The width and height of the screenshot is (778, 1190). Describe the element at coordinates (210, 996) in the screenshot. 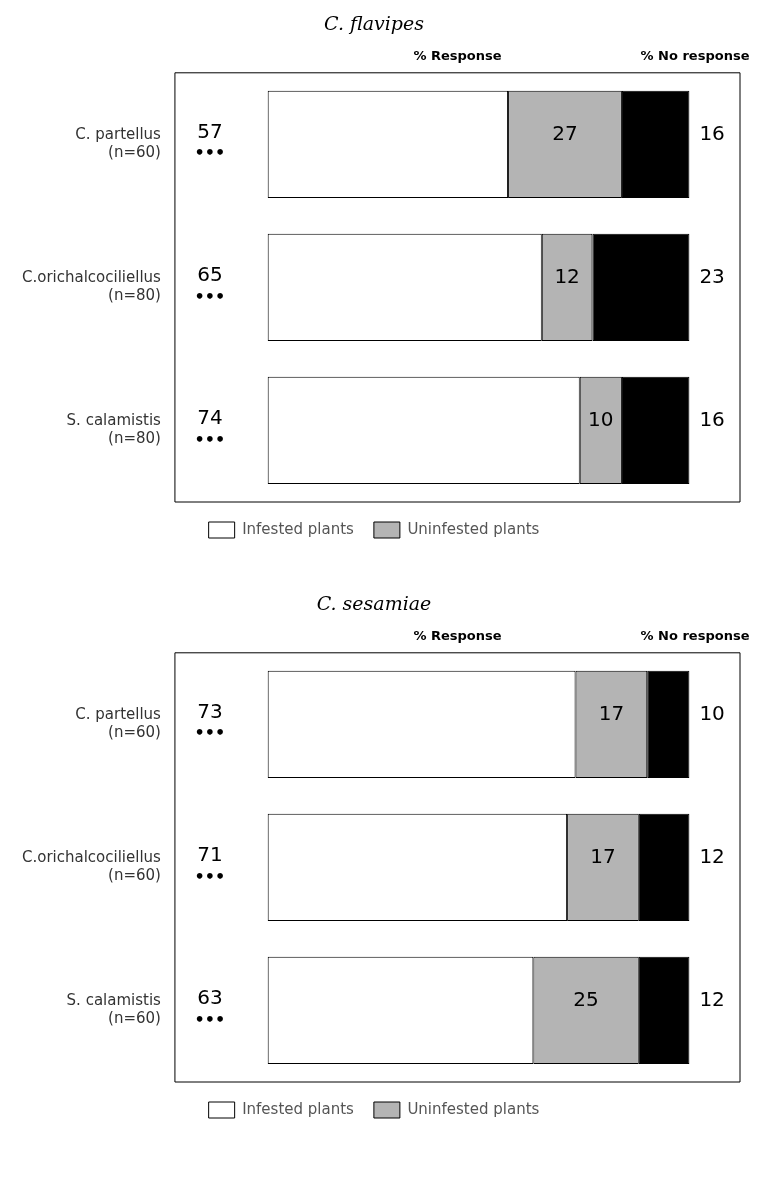

I see `data-label: 63` at that location.